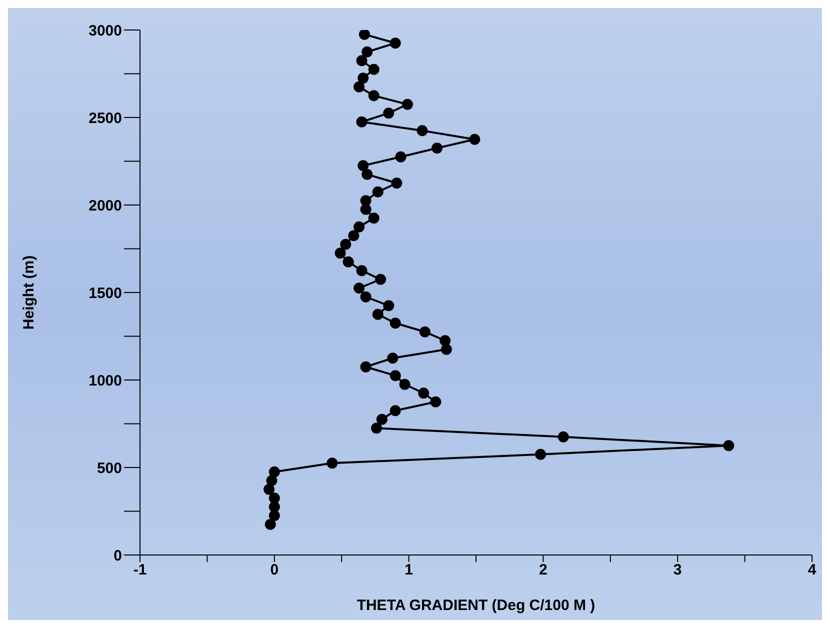 The height and width of the screenshot is (628, 830). I want to click on y-tick-label: 2500, so click(105, 118).